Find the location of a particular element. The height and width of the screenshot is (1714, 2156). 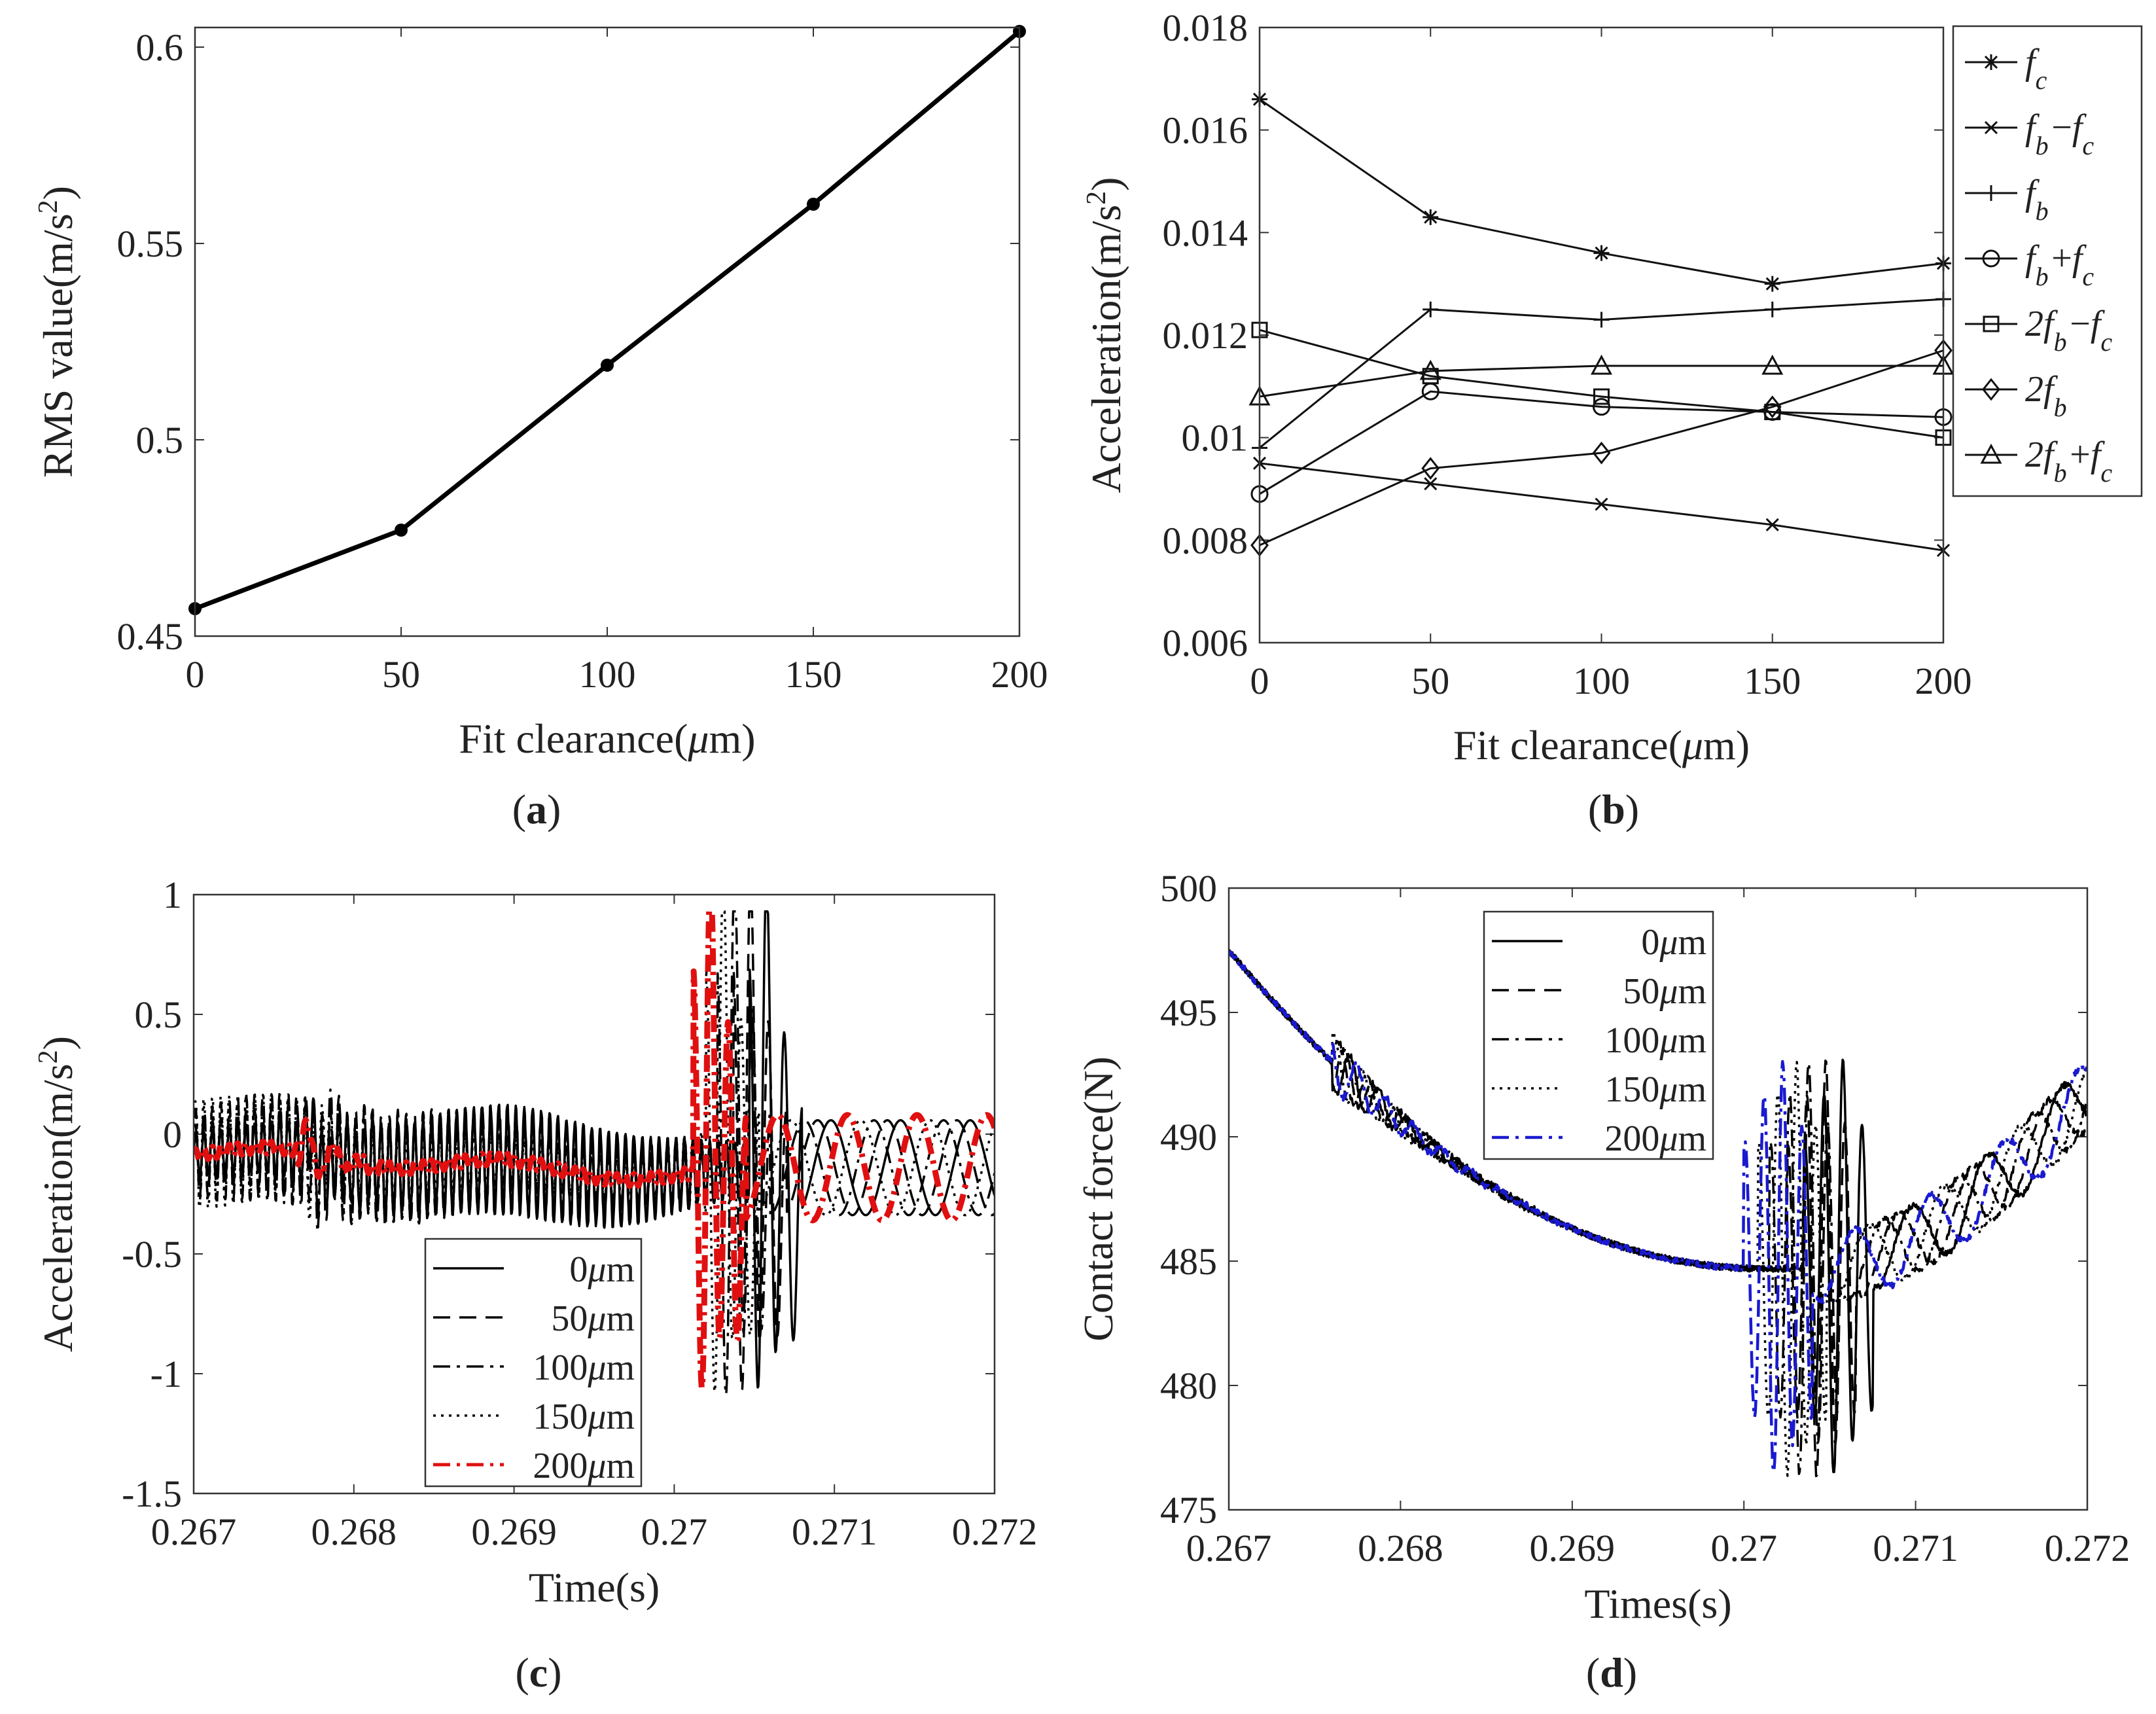

legend-label: 100μm is located at coordinates (584, 1368).